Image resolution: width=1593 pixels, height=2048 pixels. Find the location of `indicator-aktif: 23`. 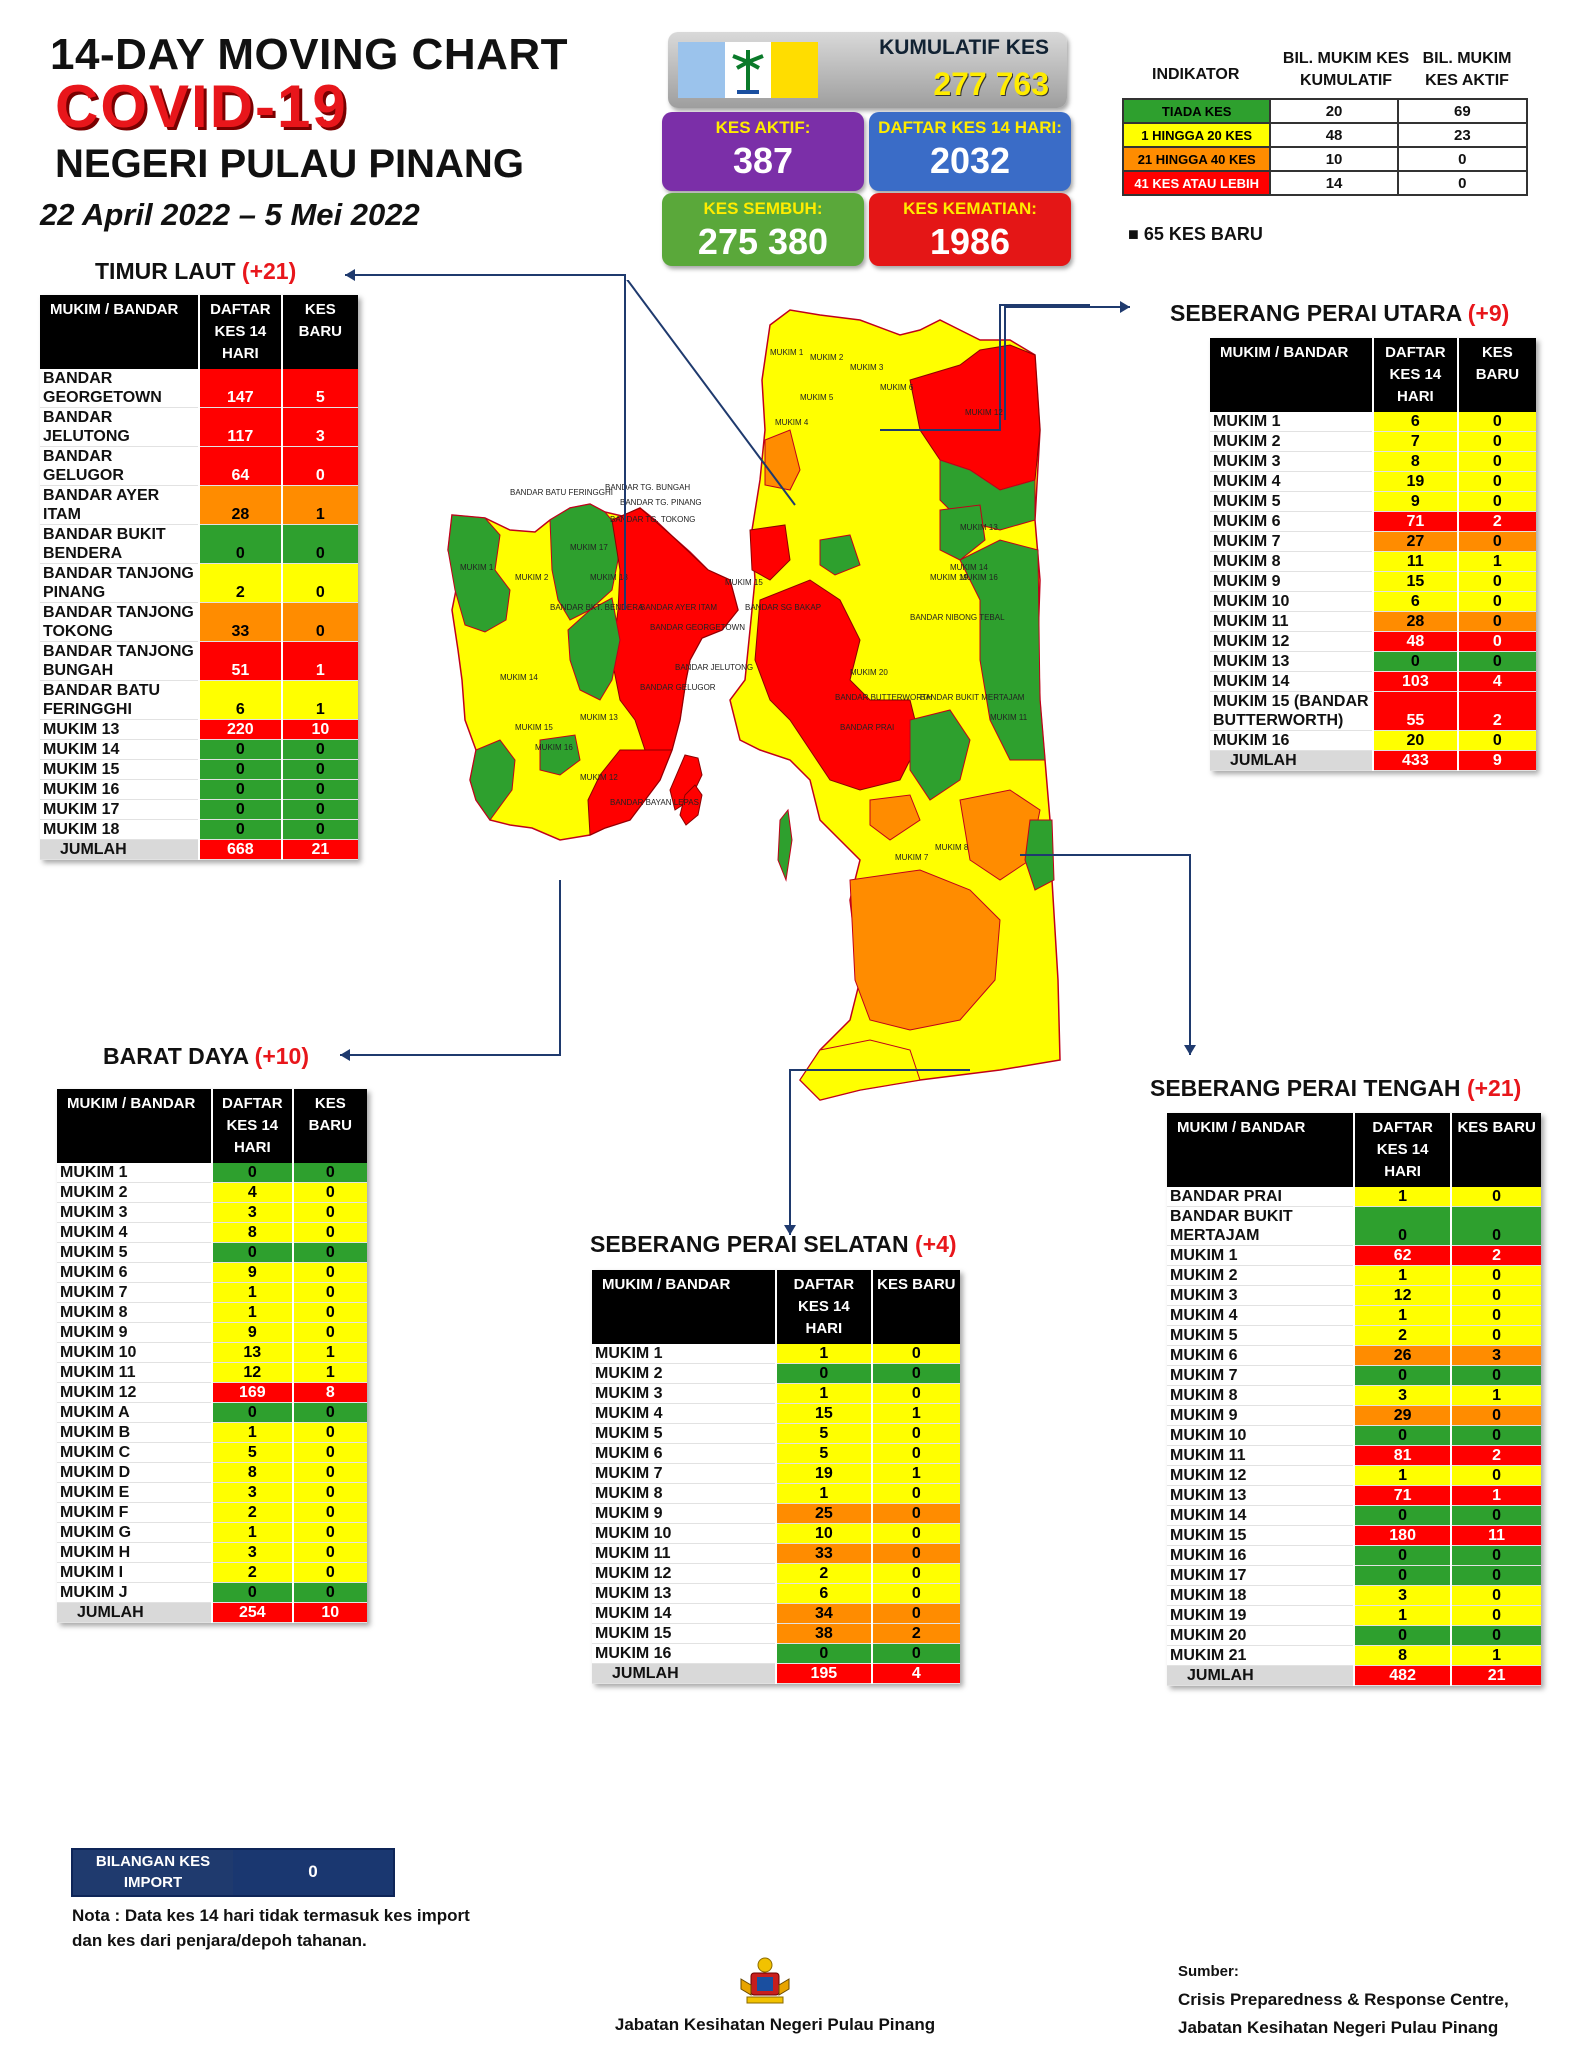

indicator-aktif: 23 is located at coordinates (1462, 135).